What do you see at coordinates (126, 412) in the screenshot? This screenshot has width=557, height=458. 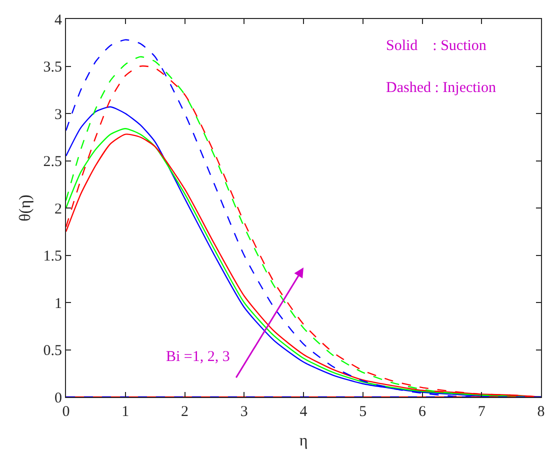 I see `x-tick-label: 1` at bounding box center [126, 412].